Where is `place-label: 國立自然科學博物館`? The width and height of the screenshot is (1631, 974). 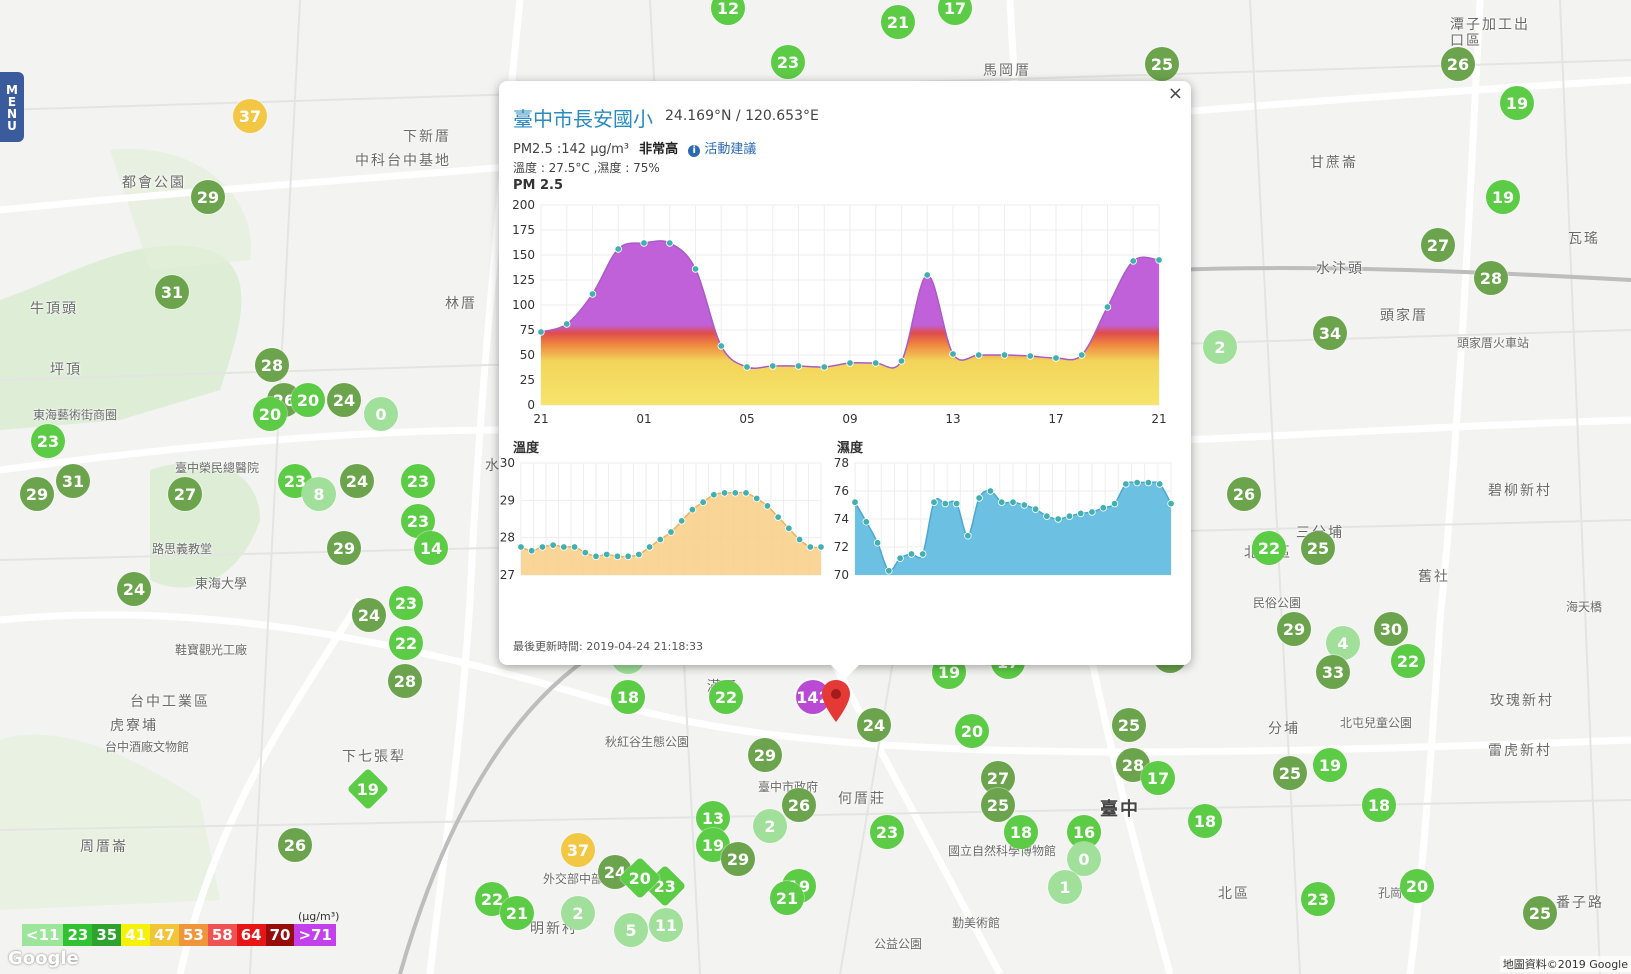
place-label: 國立自然科學博物館 is located at coordinates (1002, 851).